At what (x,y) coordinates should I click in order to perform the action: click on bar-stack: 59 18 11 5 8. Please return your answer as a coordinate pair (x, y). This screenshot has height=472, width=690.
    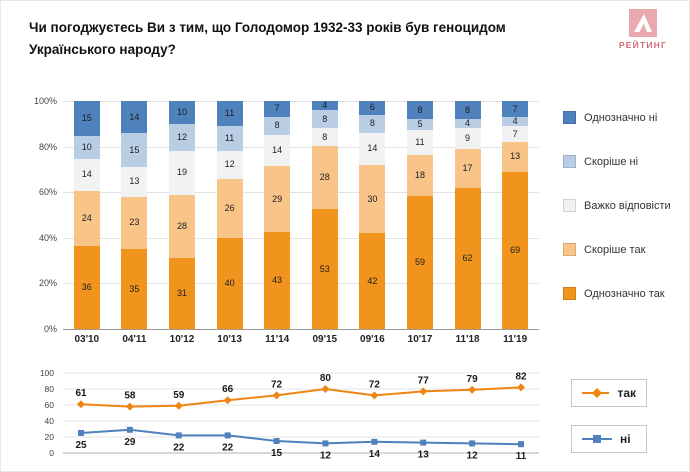
    Looking at the image, I should click on (419, 215).